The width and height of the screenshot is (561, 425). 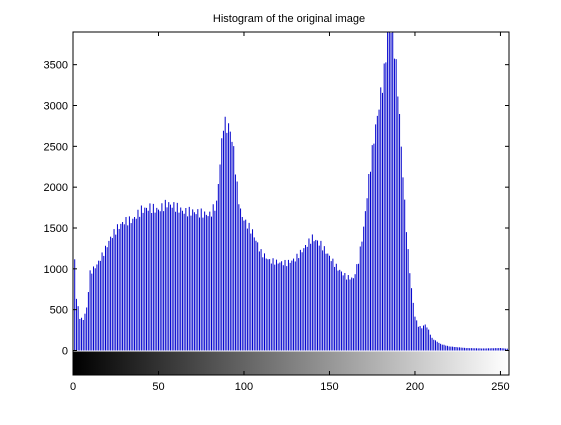 I want to click on x-tick-label: 150, so click(x=329, y=387).